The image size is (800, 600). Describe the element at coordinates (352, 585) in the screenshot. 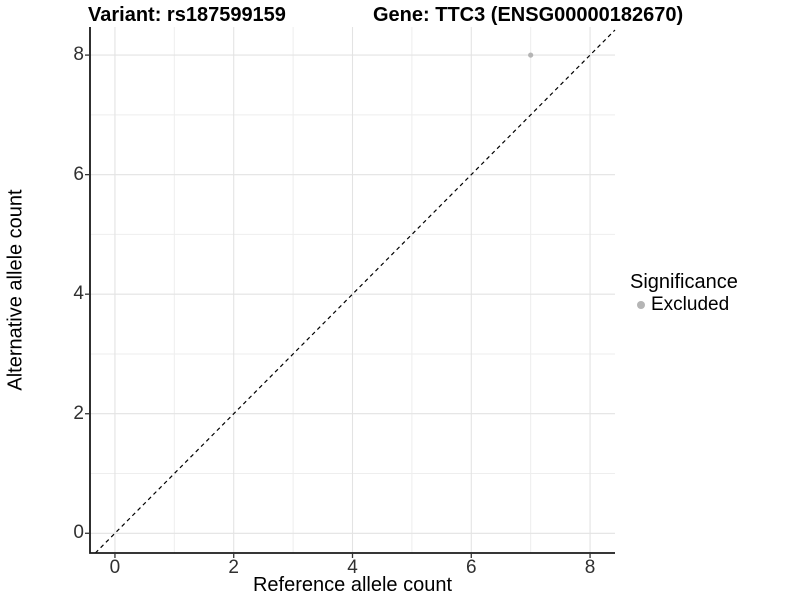

I see `x-axis-title: Reference allele count` at that location.